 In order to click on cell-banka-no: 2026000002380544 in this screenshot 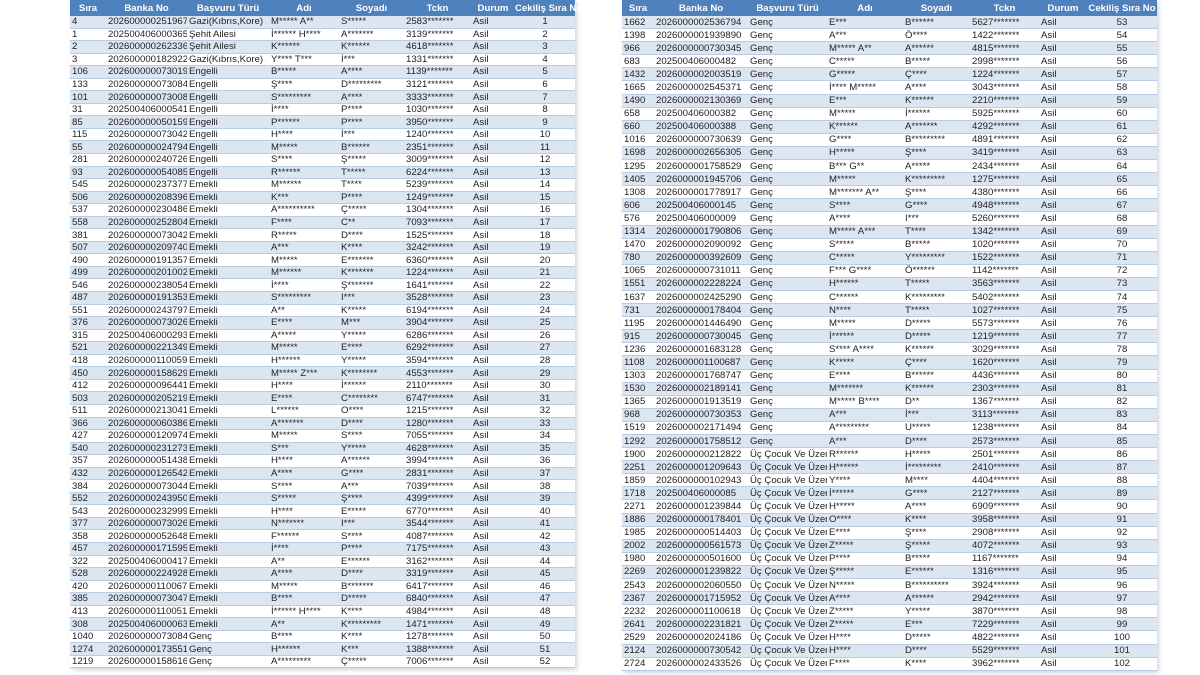, I will do `click(147, 285)`.